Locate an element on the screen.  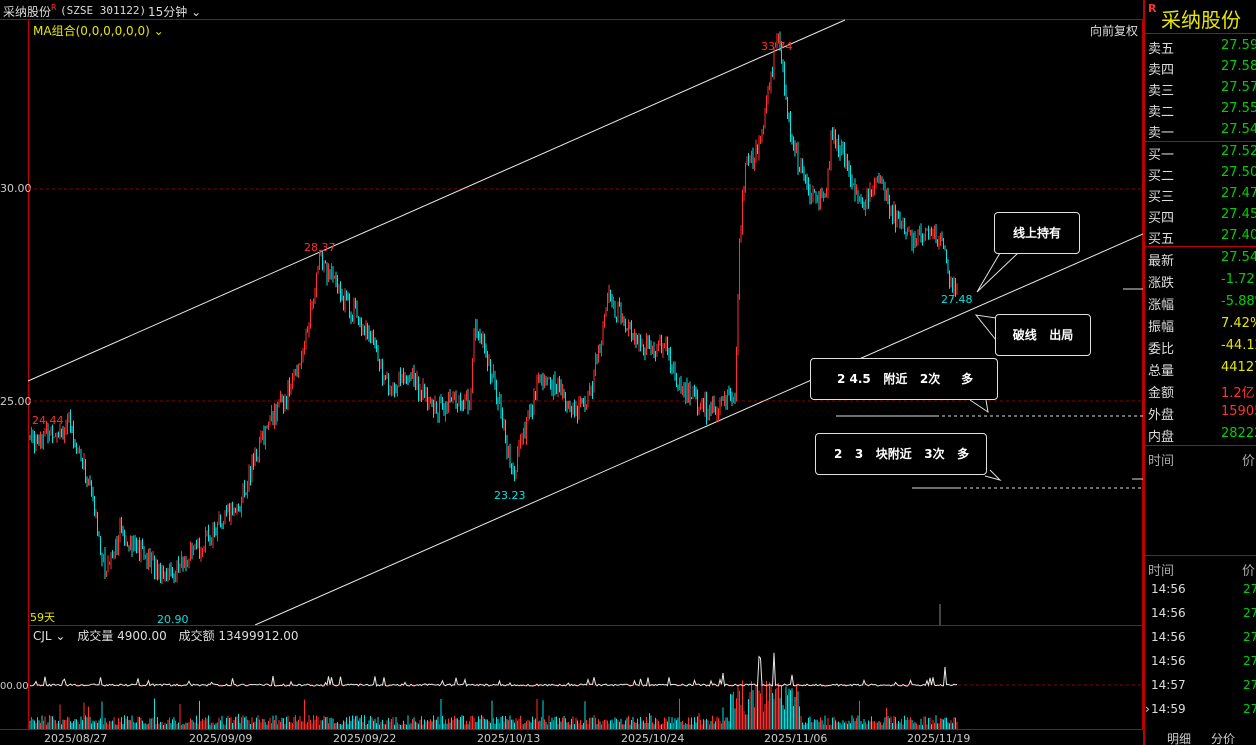
period-selector: 15分钟 ⌄ is located at coordinates (175, 12).